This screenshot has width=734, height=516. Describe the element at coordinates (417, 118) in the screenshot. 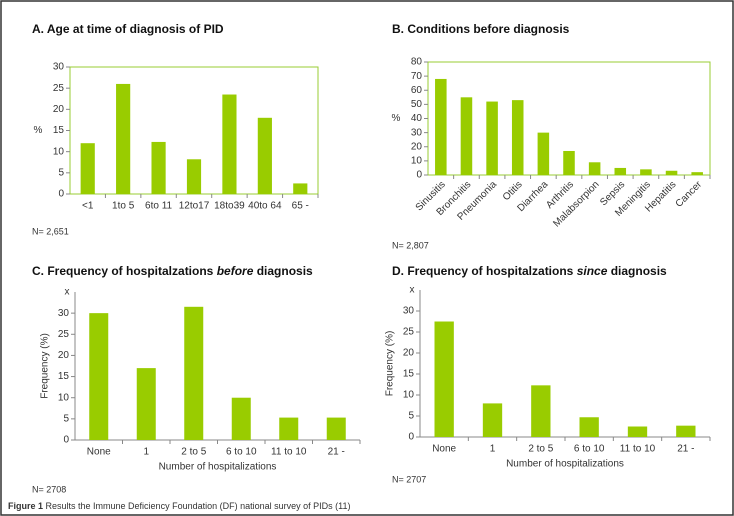

I see `y-tick-label: 40` at that location.